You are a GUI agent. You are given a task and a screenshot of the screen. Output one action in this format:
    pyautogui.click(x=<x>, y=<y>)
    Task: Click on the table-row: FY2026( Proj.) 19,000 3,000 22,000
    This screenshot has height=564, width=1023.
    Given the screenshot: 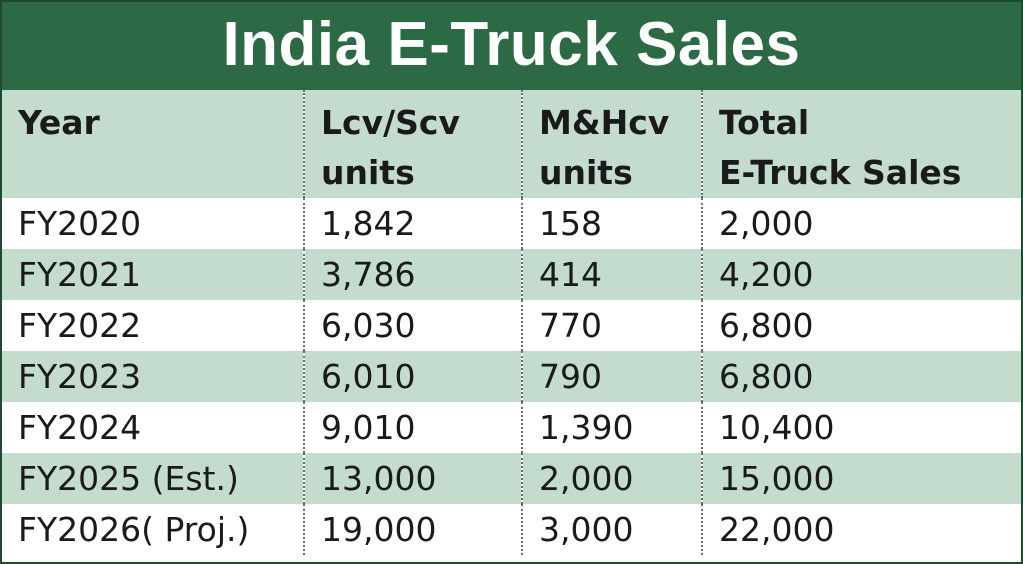 What is the action you would take?
    pyautogui.click(x=511, y=529)
    